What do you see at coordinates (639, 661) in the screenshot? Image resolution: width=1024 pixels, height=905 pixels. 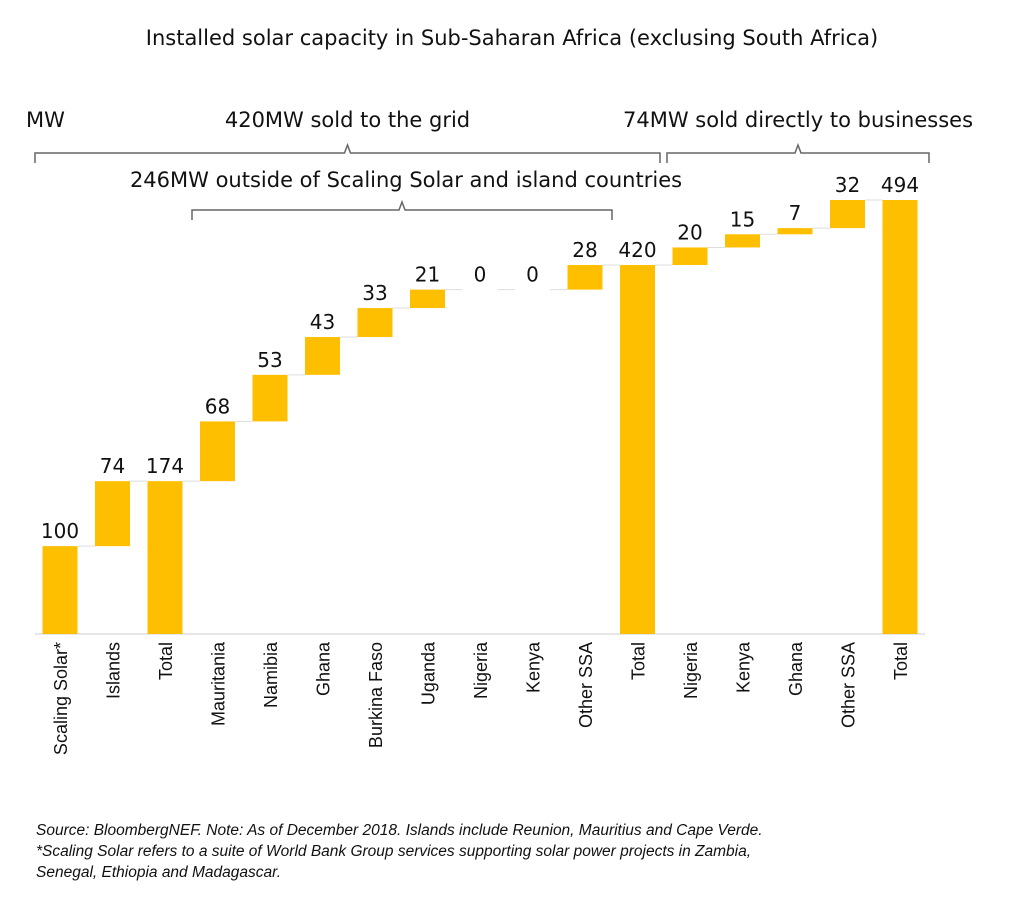 I see `category-label-11: Total` at bounding box center [639, 661].